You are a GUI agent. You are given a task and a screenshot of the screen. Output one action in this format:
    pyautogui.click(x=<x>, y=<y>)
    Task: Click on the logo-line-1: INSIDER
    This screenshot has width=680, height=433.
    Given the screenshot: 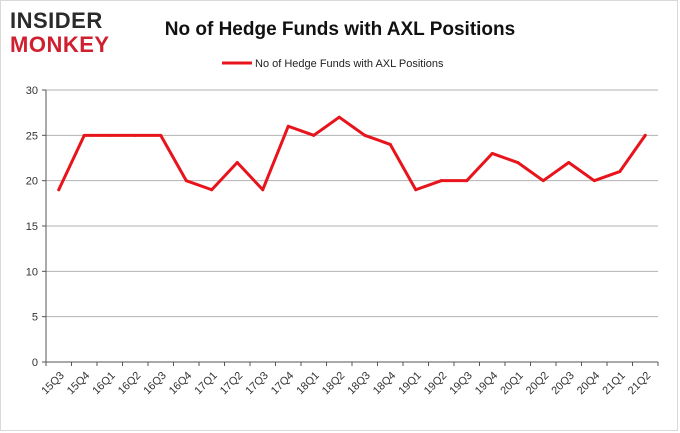 What is the action you would take?
    pyautogui.click(x=56, y=20)
    